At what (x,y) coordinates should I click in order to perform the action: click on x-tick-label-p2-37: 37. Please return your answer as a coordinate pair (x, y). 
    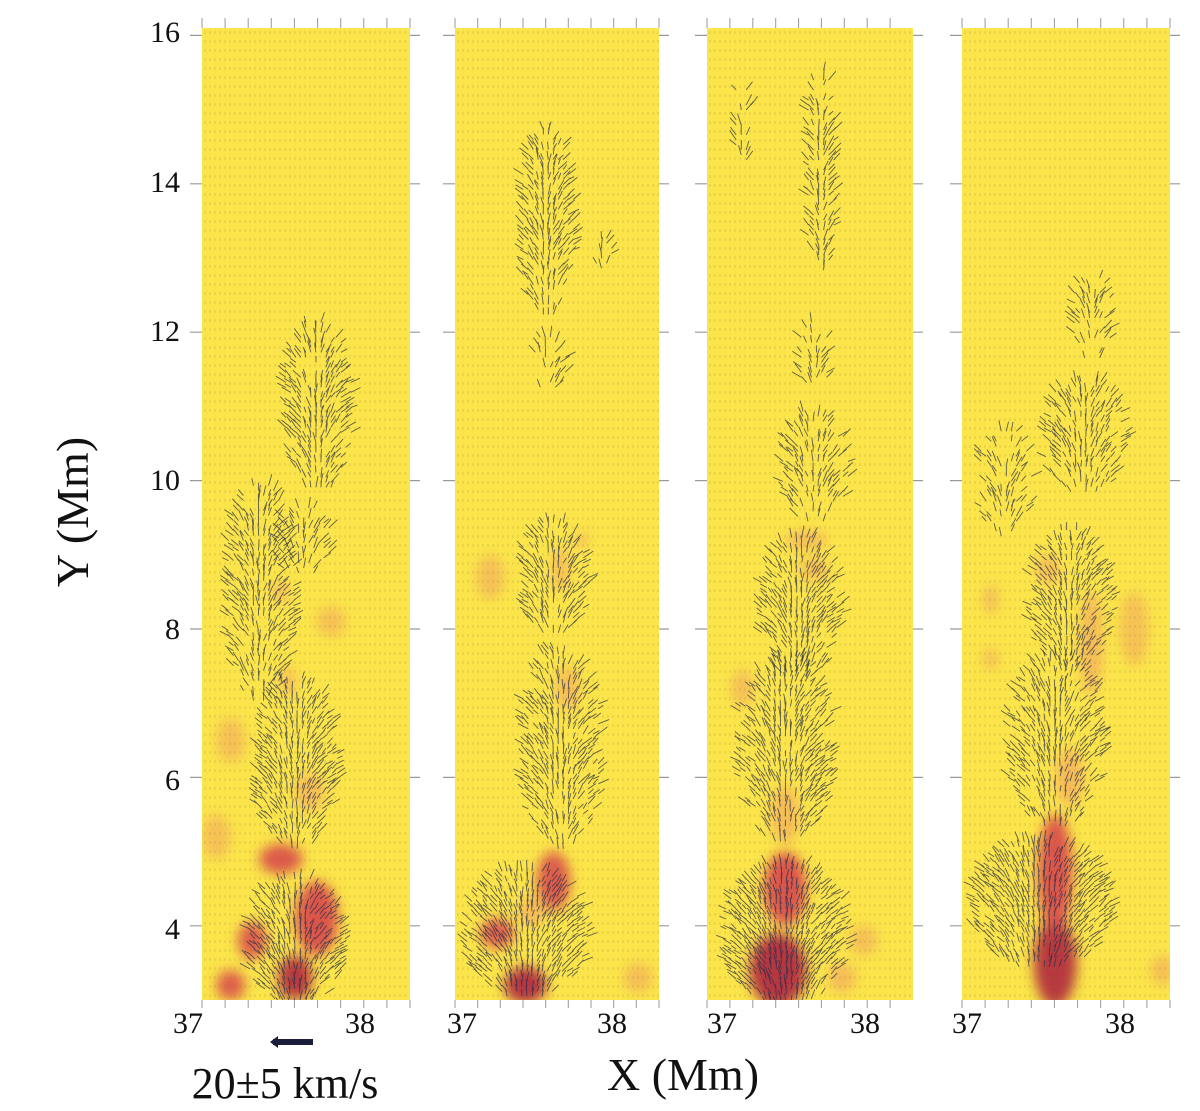
    Looking at the image, I should click on (462, 1023).